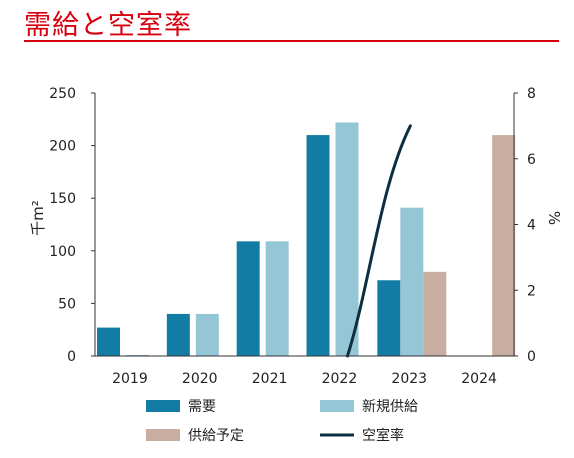  Describe the element at coordinates (390, 407) in the screenshot. I see `legend-label-新規供給: 新規供給` at that location.